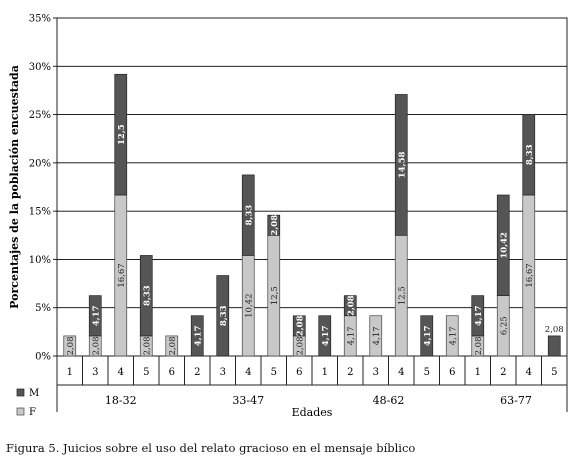 The width and height of the screenshot is (579, 464). What do you see at coordinates (249, 306) in the screenshot?
I see `data-label-f: 10,42` at bounding box center [249, 306].